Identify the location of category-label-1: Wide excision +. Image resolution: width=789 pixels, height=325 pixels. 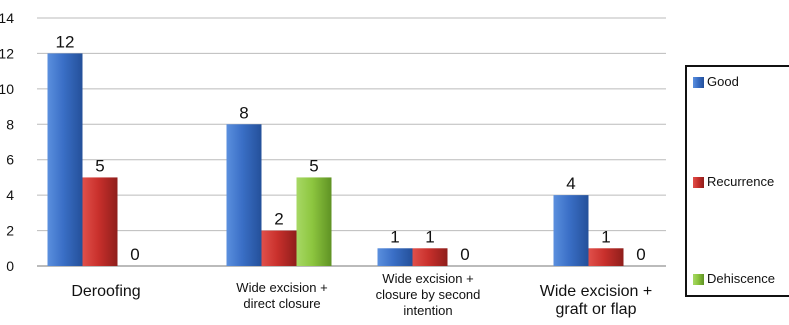
(281, 287).